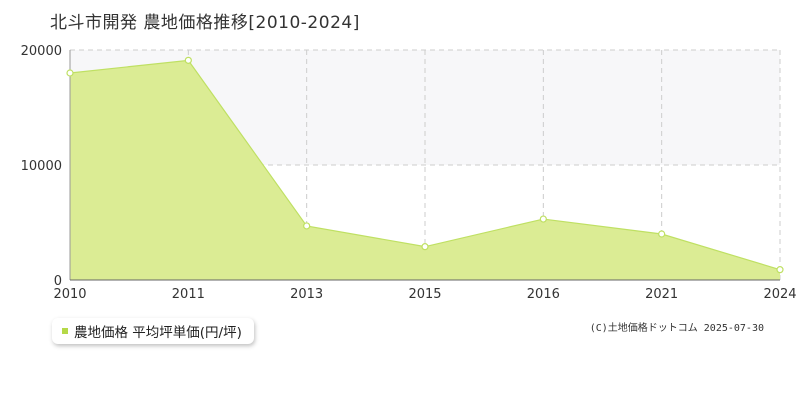 This screenshot has height=400, width=800. Describe the element at coordinates (158, 333) in the screenshot. I see `legend-label: 農地価格 平均坪単価(円/坪)` at that location.